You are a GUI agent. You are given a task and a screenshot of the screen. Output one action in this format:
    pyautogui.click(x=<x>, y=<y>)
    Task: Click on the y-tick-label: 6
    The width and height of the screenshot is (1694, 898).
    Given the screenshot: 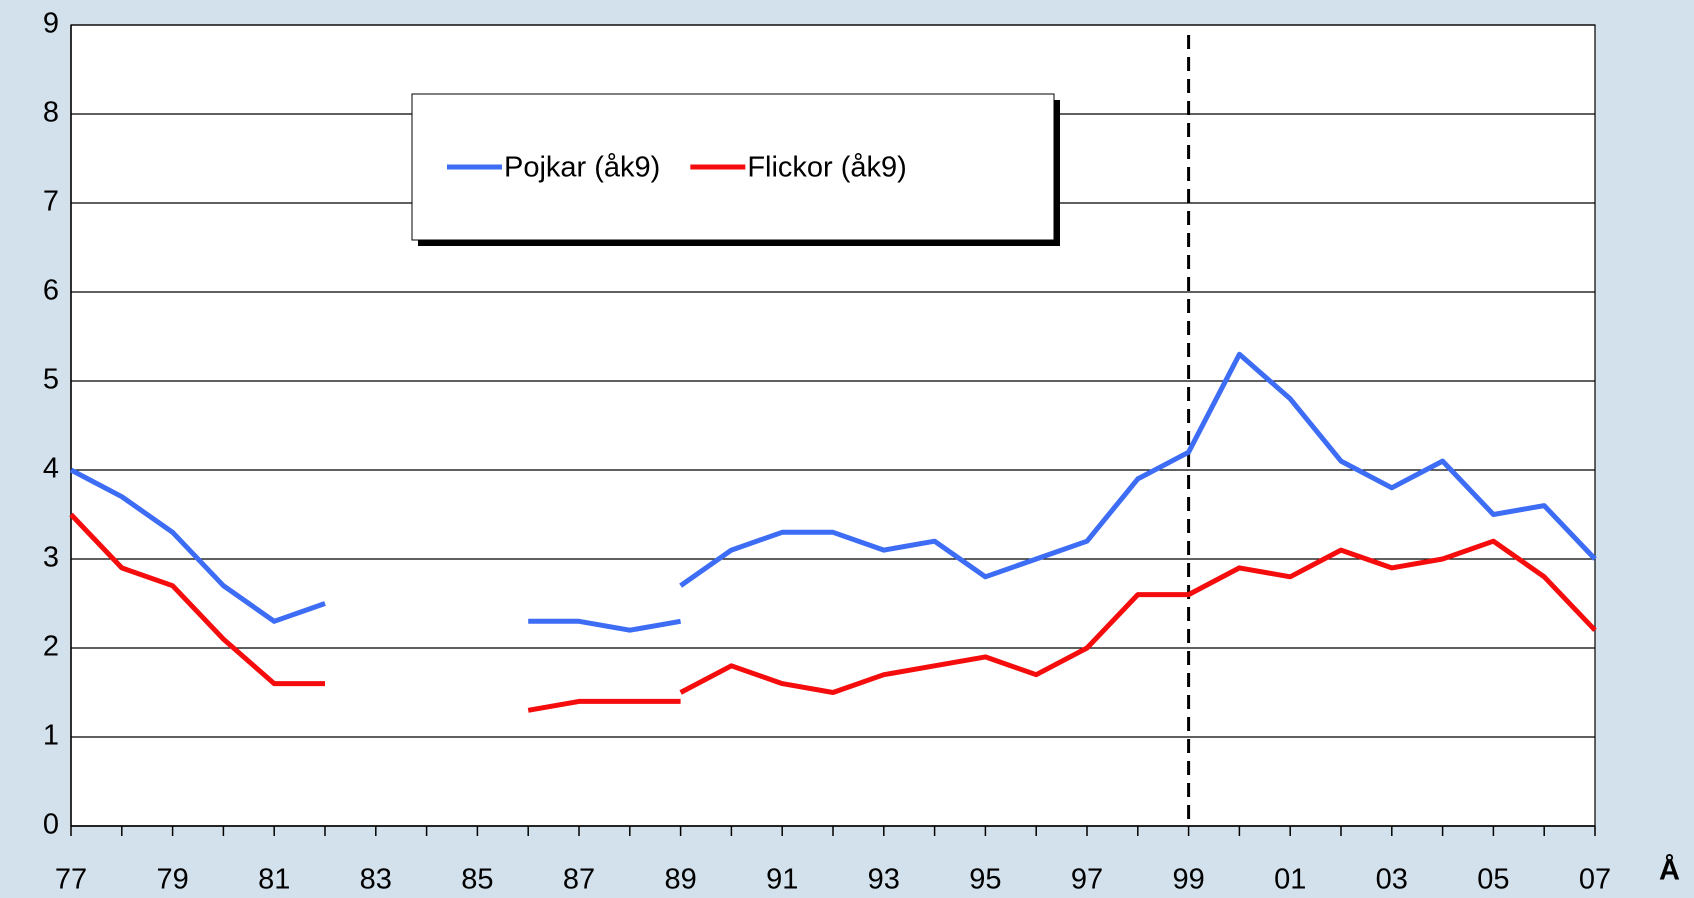 What is the action you would take?
    pyautogui.click(x=51, y=291)
    